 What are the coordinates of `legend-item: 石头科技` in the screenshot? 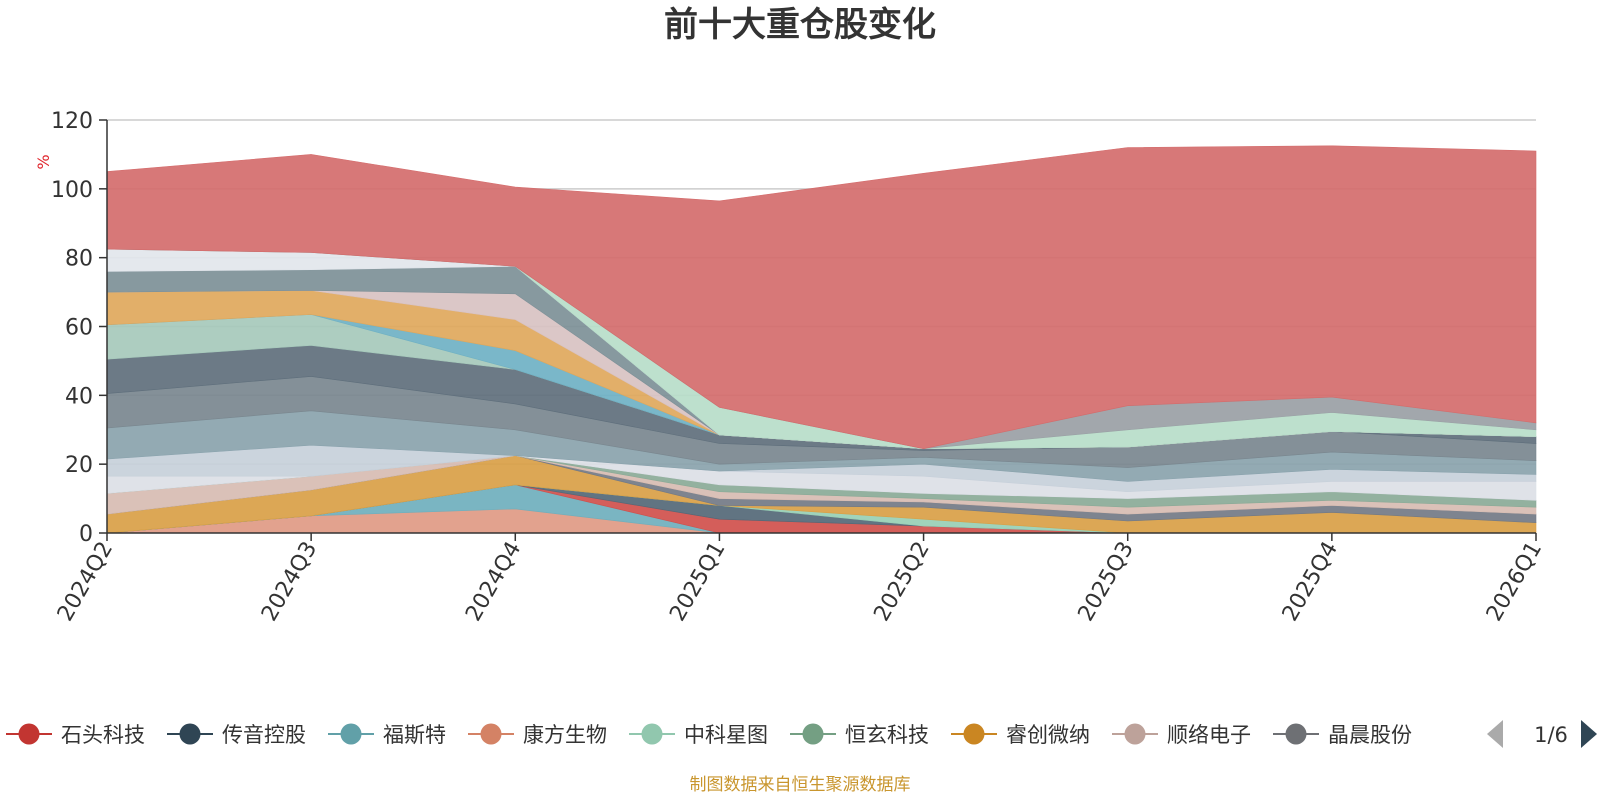 It's located at (75, 735).